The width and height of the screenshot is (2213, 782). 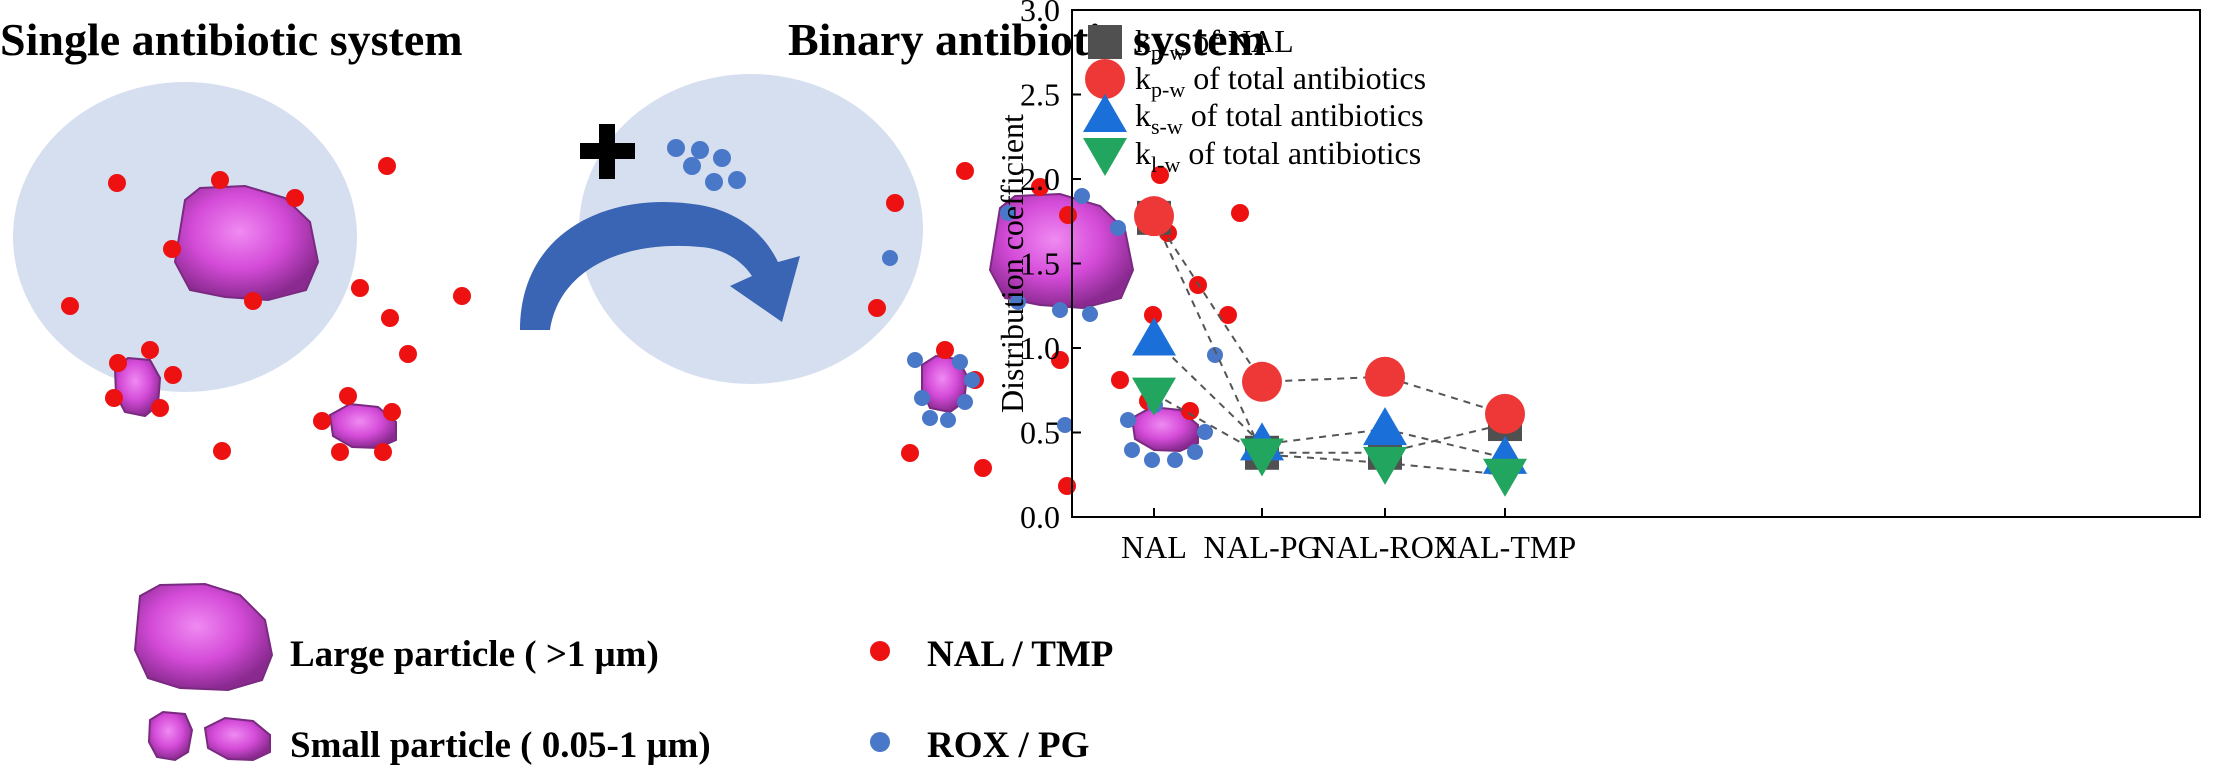 I want to click on y-tick-label: 0.0, so click(x=1040, y=517).